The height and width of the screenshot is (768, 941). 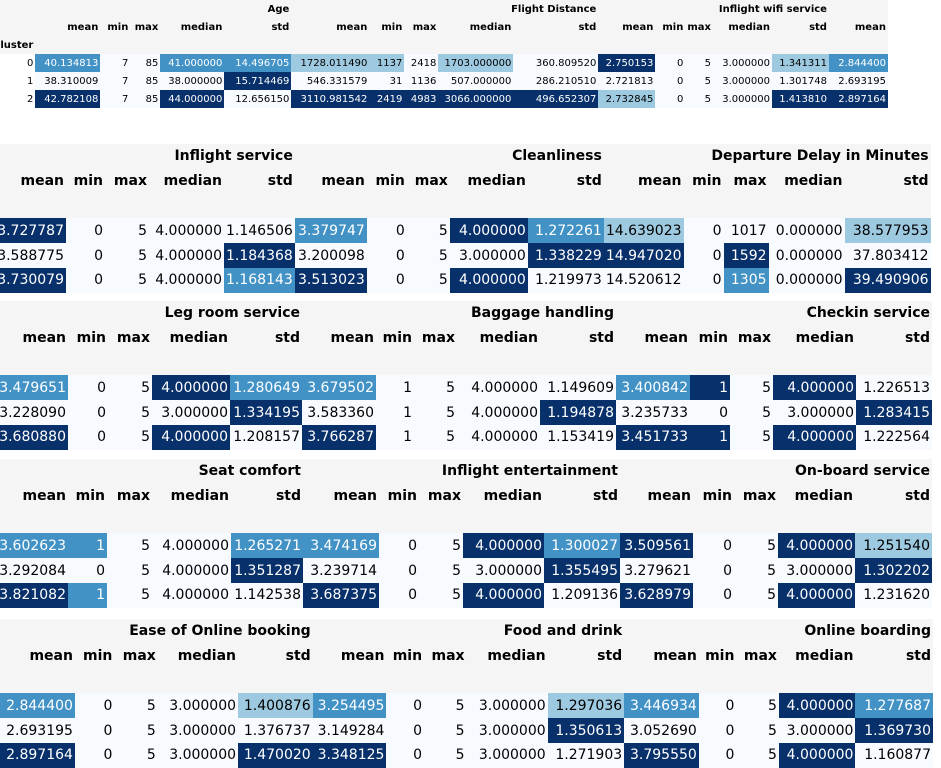 What do you see at coordinates (767, 156) in the screenshot?
I see `group-header: Departure Delay in Minutes` at bounding box center [767, 156].